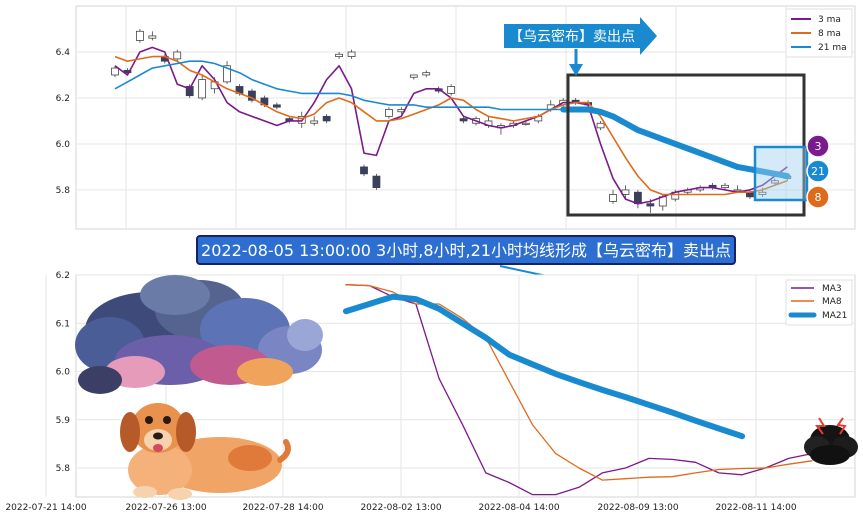 Image resolution: width=863 pixels, height=520 pixels. Describe the element at coordinates (832, 302) in the screenshot. I see `legend-ma8-label: MA8` at that location.